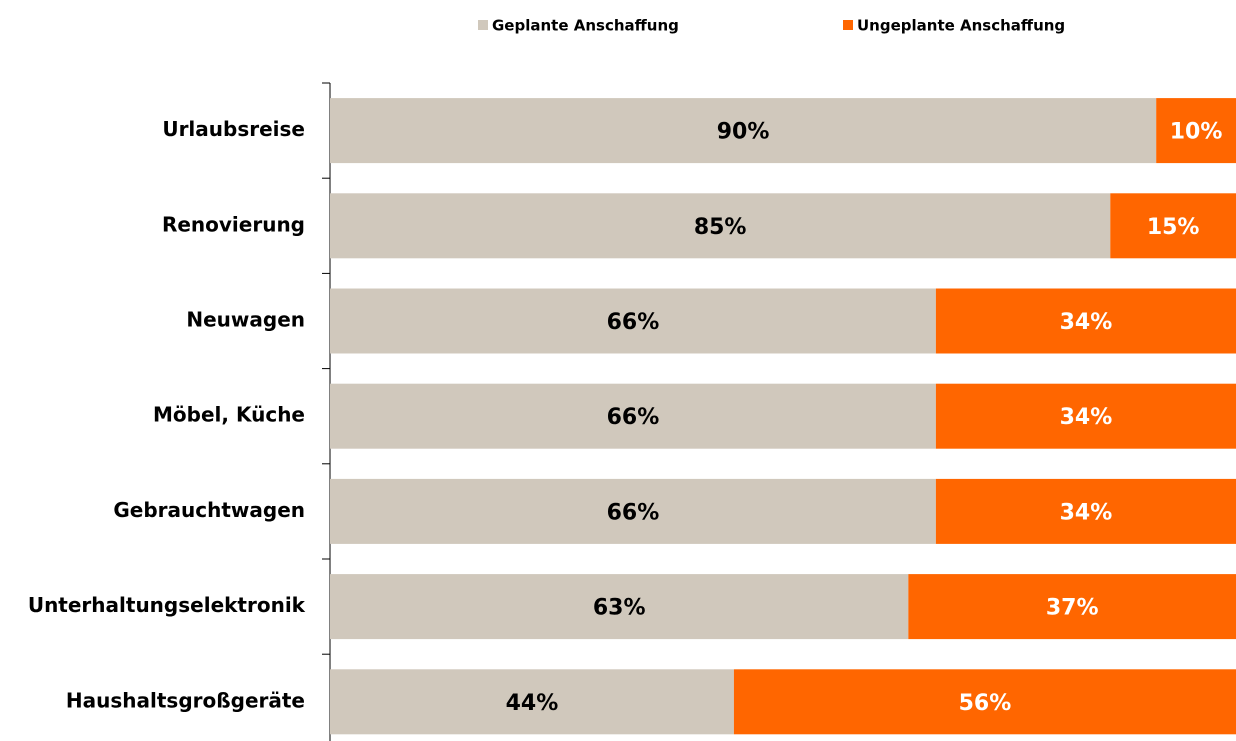 The width and height of the screenshot is (1236, 741). I want to click on y-tick-label: Gebrauchtwagen, so click(209, 510).